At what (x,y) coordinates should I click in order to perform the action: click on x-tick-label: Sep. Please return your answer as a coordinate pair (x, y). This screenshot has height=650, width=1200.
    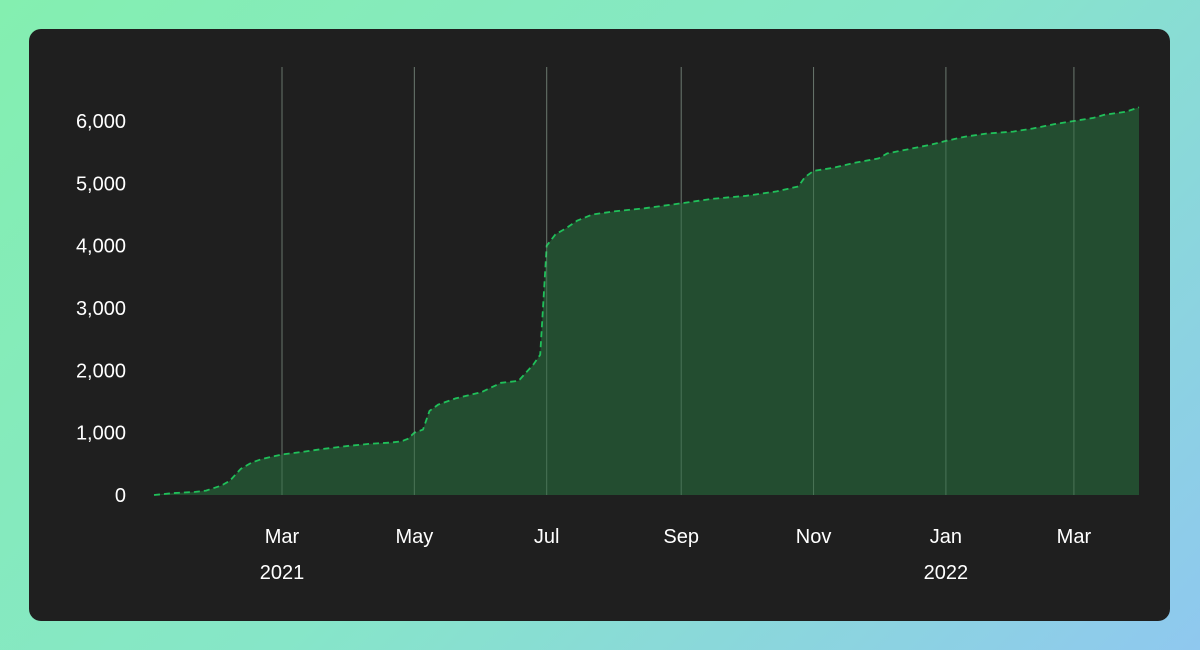
    Looking at the image, I should click on (681, 537).